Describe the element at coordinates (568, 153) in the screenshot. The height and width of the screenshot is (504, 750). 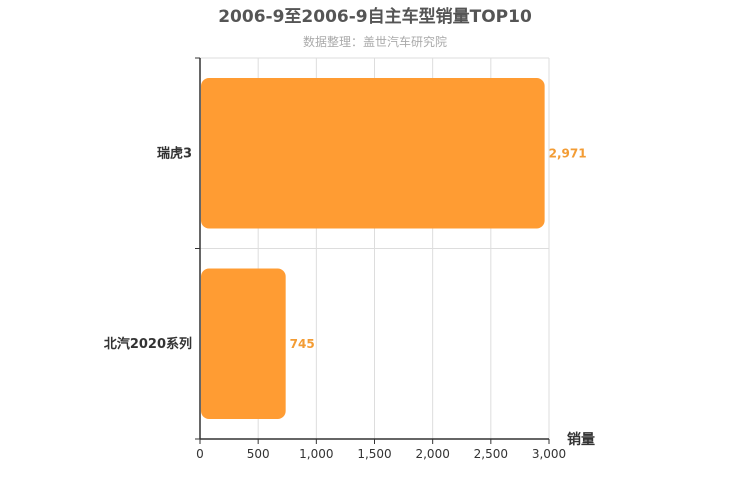
I see `value-label: 2,971` at that location.